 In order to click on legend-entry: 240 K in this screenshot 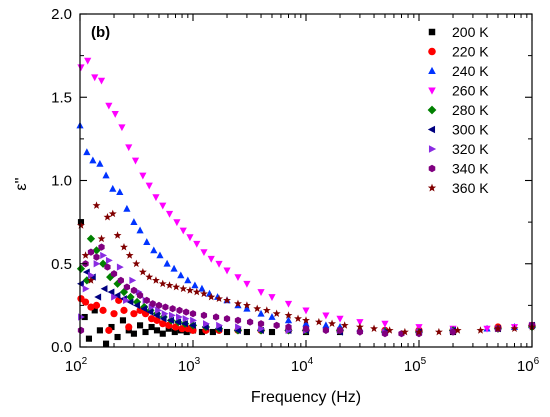, I will do `click(458, 71)`.